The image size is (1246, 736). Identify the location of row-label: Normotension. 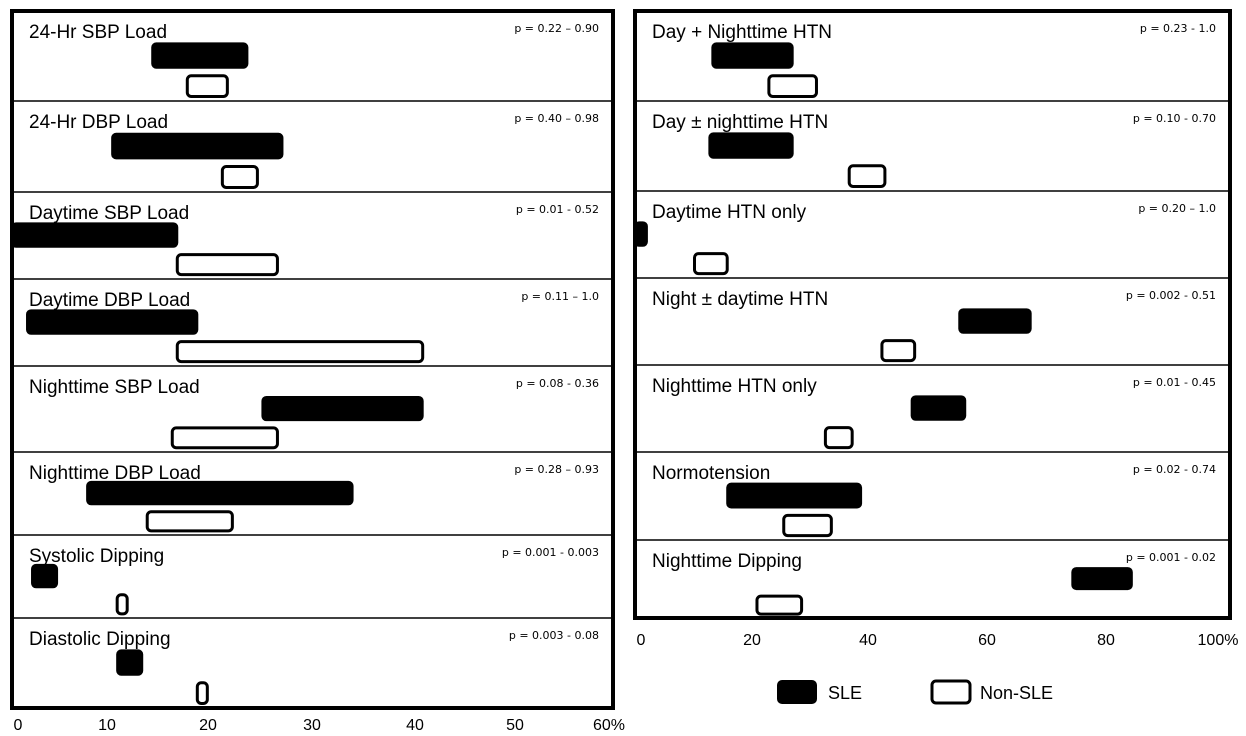
(711, 473).